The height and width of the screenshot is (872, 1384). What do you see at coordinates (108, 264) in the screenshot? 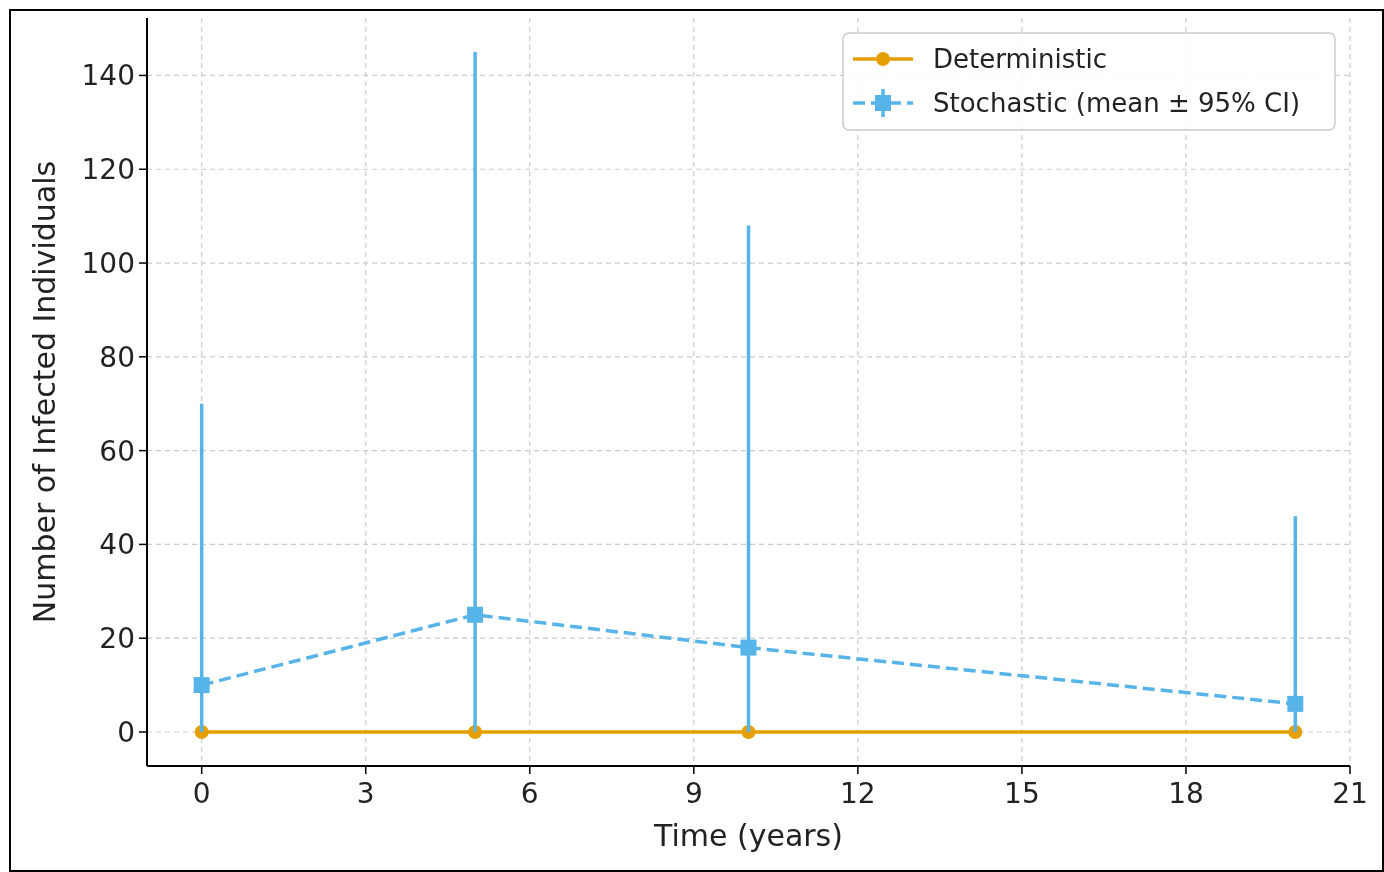
I see `y-tick-label: 100` at bounding box center [108, 264].